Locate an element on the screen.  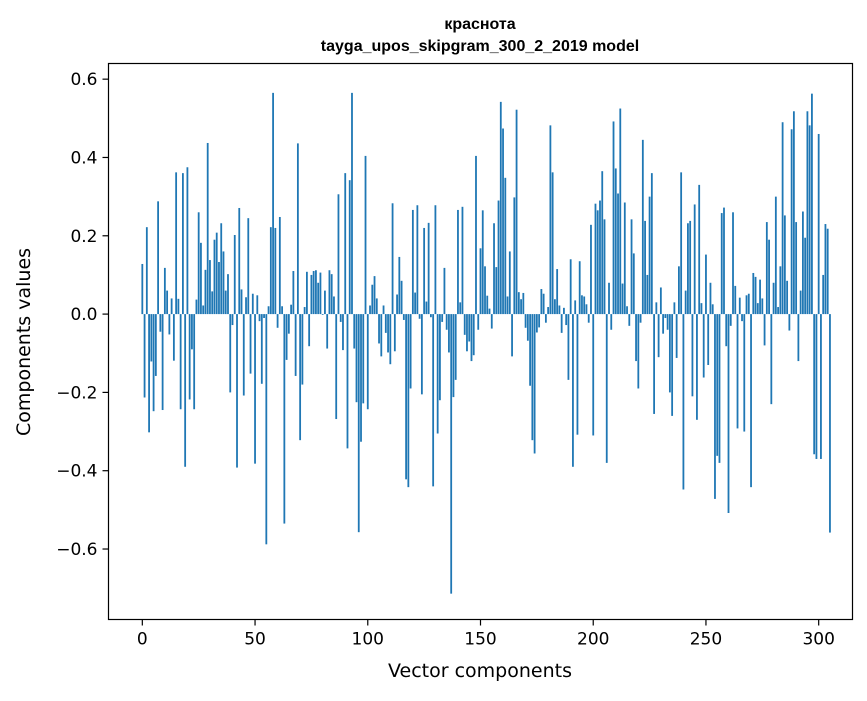
x-tick-label: 300 is located at coordinates (818, 640).